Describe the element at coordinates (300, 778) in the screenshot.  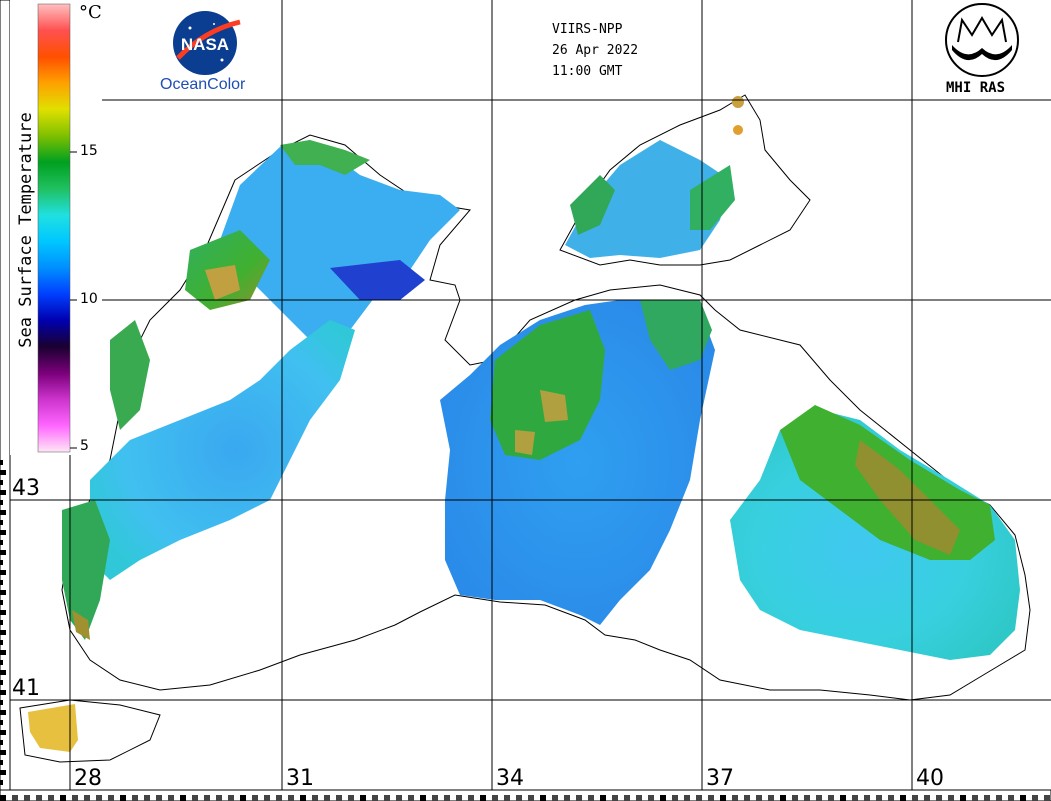
I see `lon-label-31: 31` at that location.